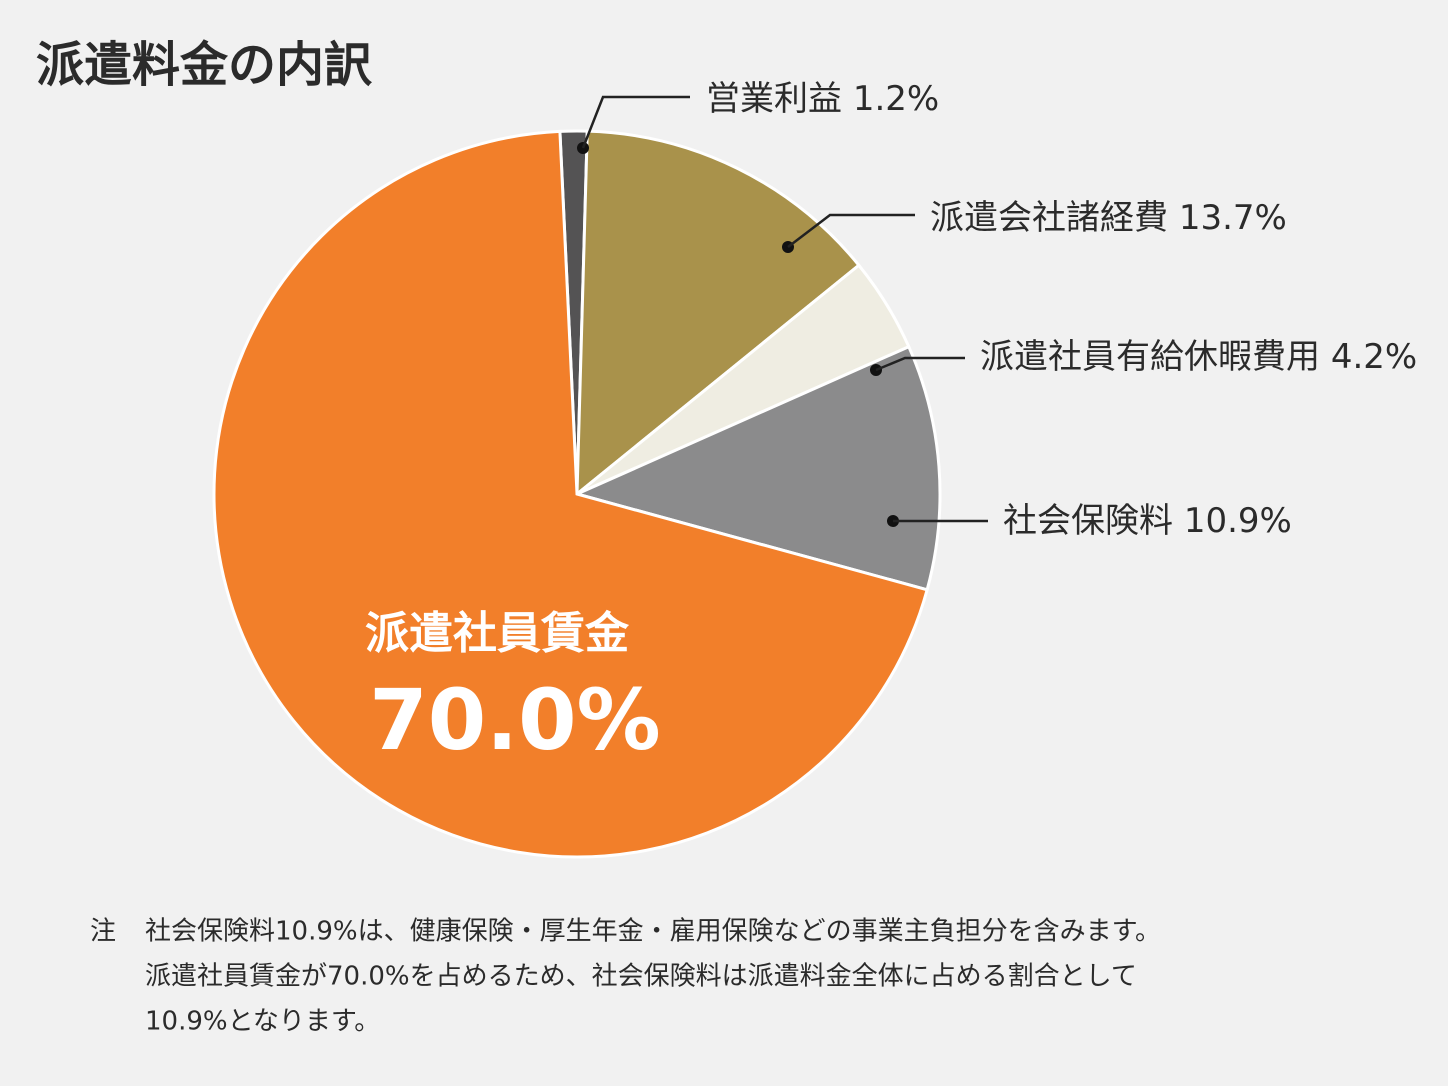  I want to click on slice-label: 派遣社員有給休暇費用 4.2%, so click(1198, 357).